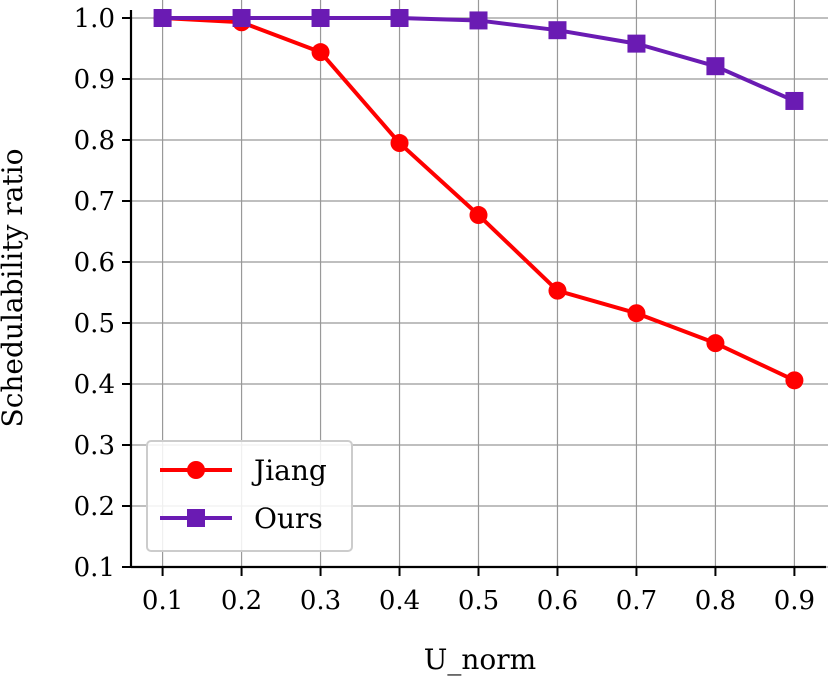 This screenshot has height=678, width=828. What do you see at coordinates (94, 263) in the screenshot?
I see `y-tick-label: 0.6` at bounding box center [94, 263].